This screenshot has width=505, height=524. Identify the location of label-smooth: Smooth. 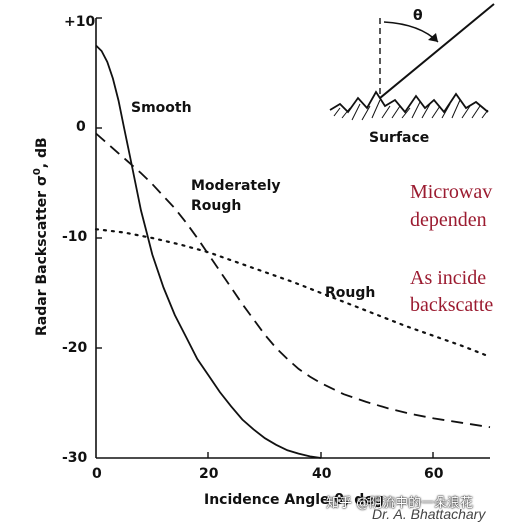
(161, 108).